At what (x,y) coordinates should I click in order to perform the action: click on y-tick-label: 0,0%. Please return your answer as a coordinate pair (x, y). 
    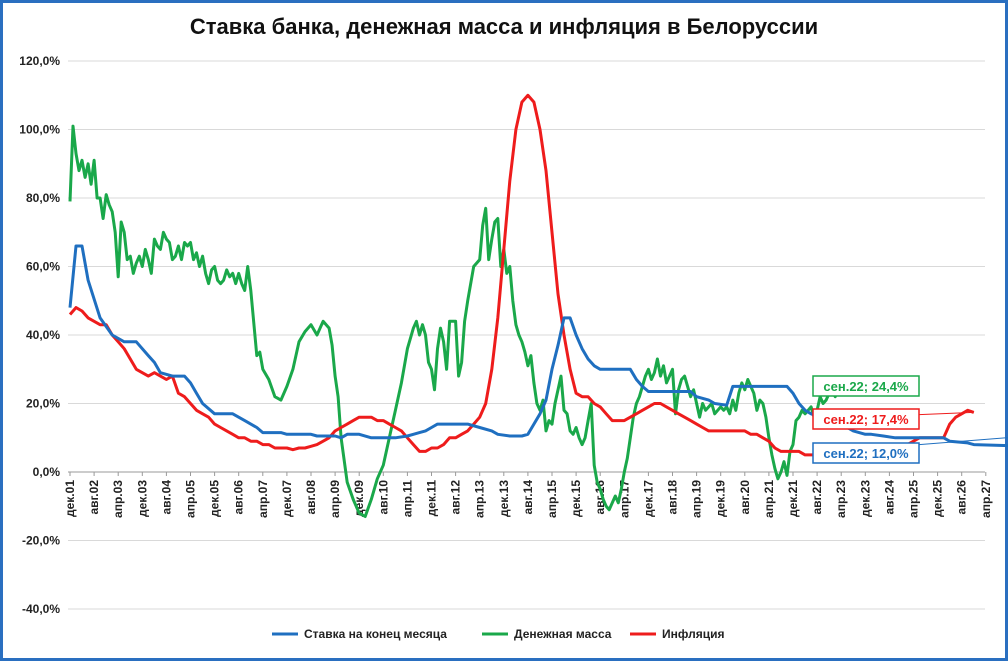
    Looking at the image, I should click on (47, 472).